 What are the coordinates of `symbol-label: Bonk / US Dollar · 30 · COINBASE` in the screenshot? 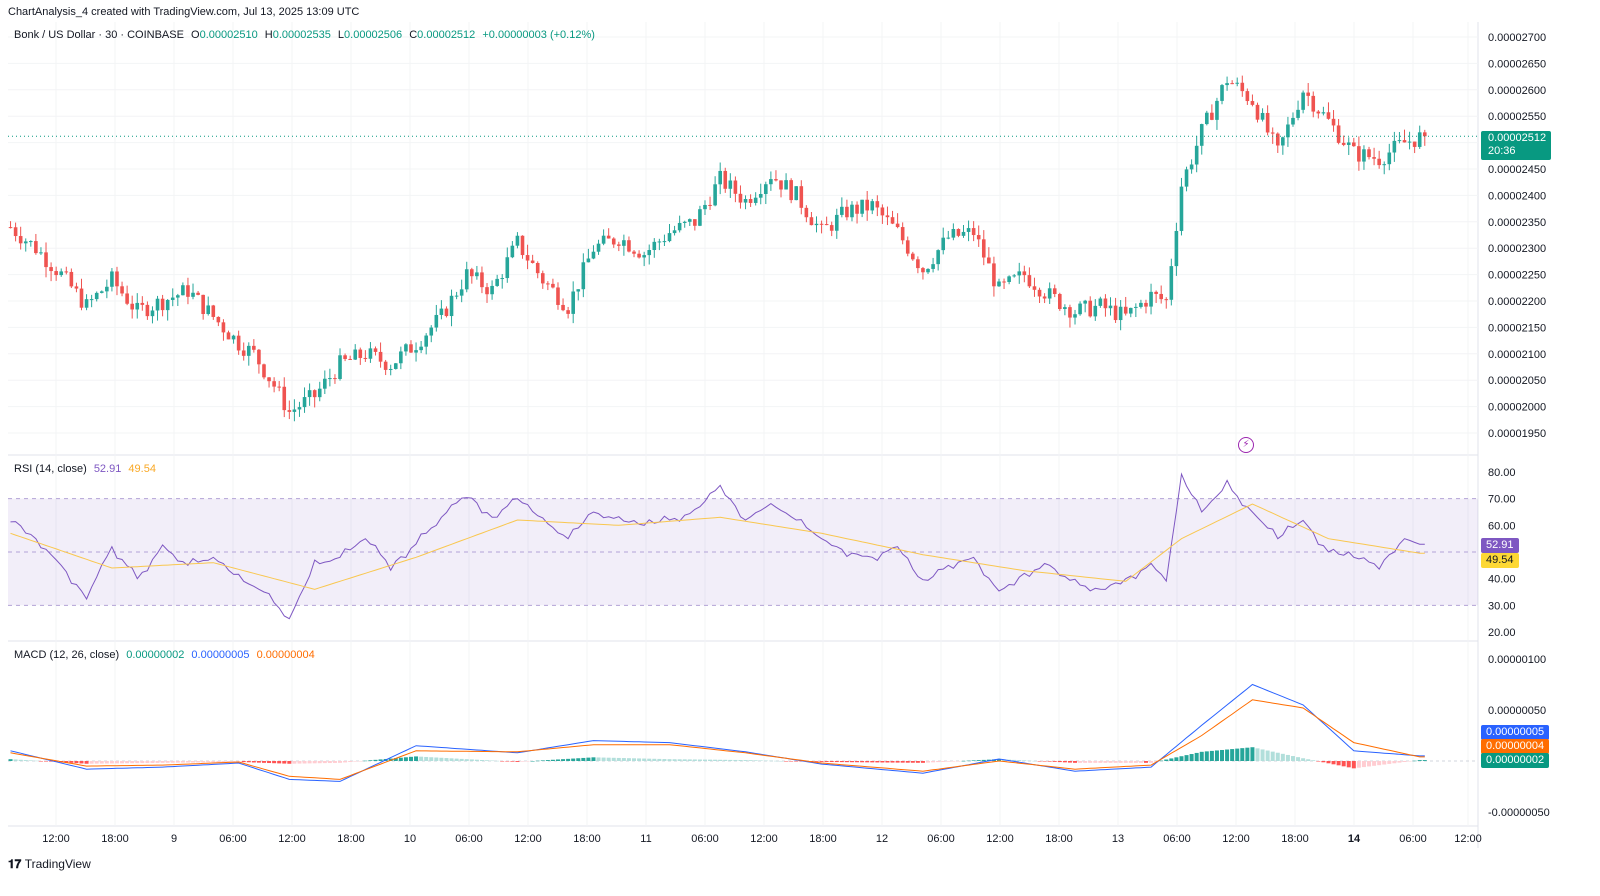 It's located at (99, 35).